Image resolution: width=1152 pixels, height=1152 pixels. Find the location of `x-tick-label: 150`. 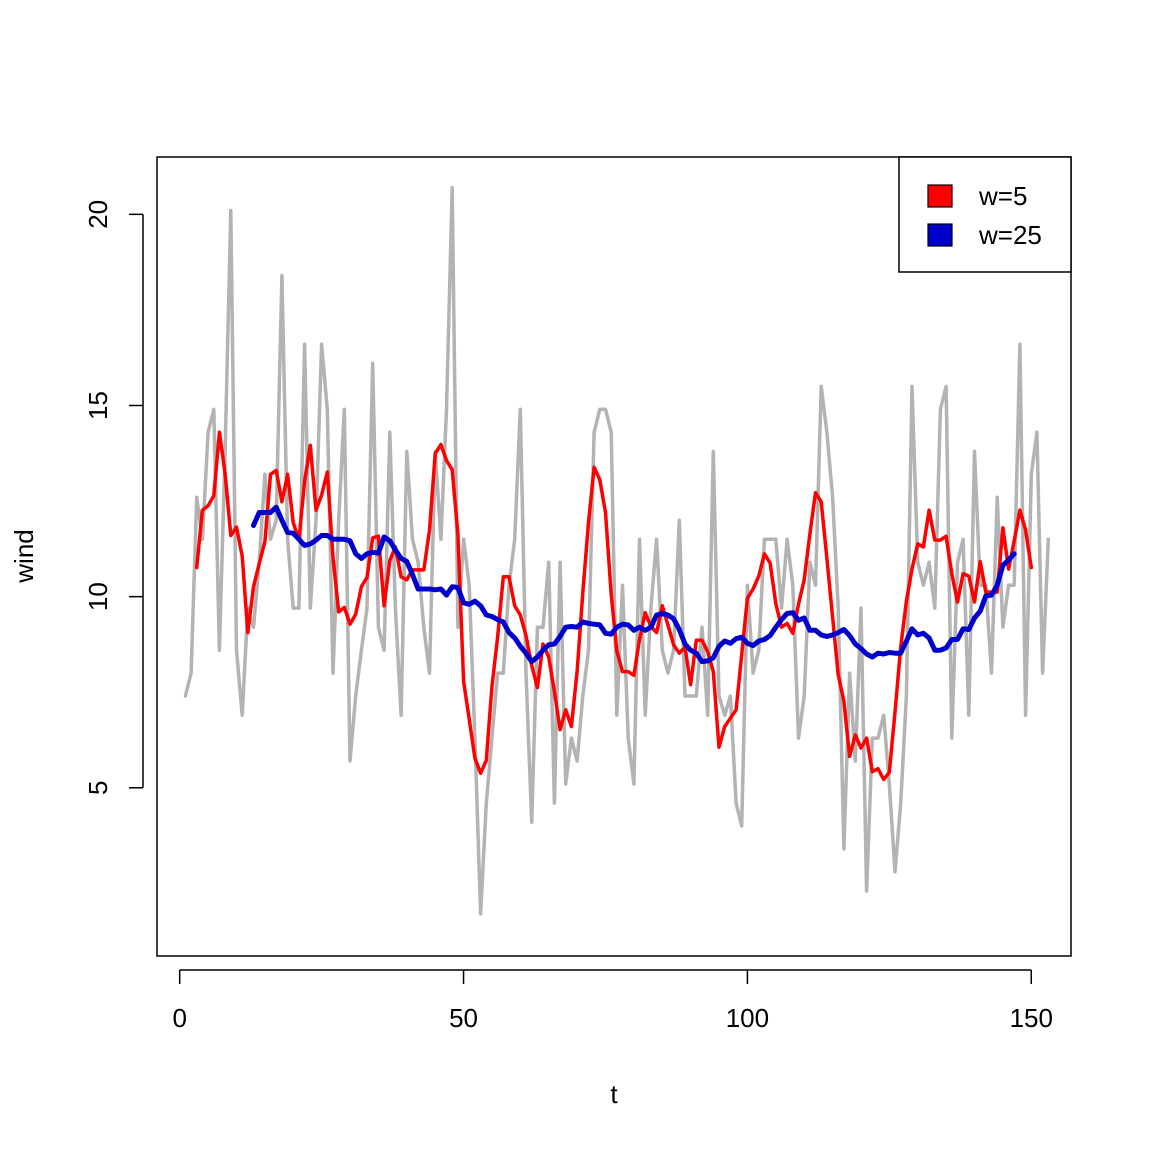

x-tick-label: 150 is located at coordinates (1031, 1018).